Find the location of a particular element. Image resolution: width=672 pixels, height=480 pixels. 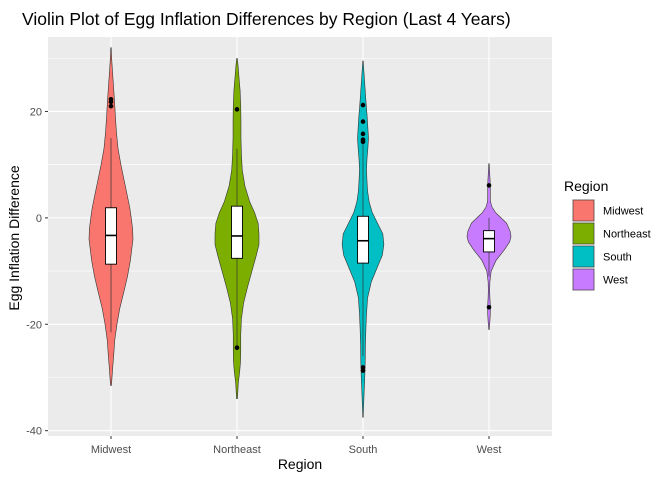

violin-group-west is located at coordinates (489, 246).